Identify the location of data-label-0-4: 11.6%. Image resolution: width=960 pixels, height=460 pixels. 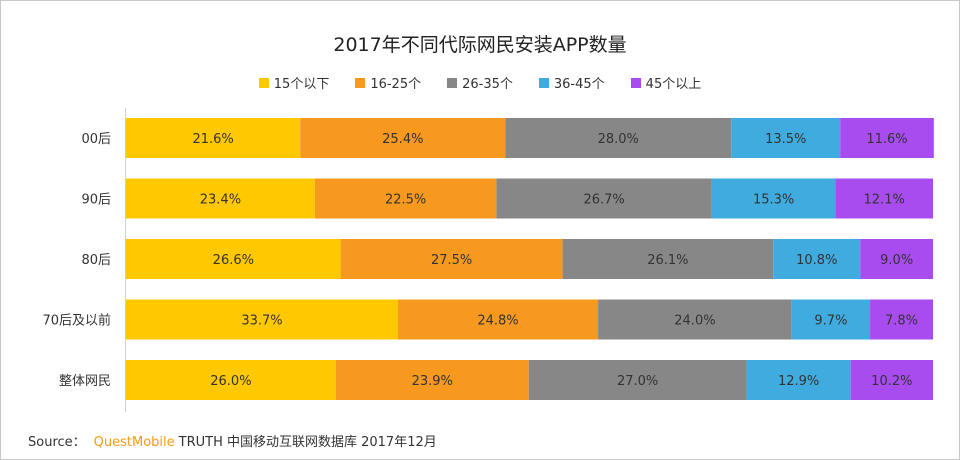
(886, 139).